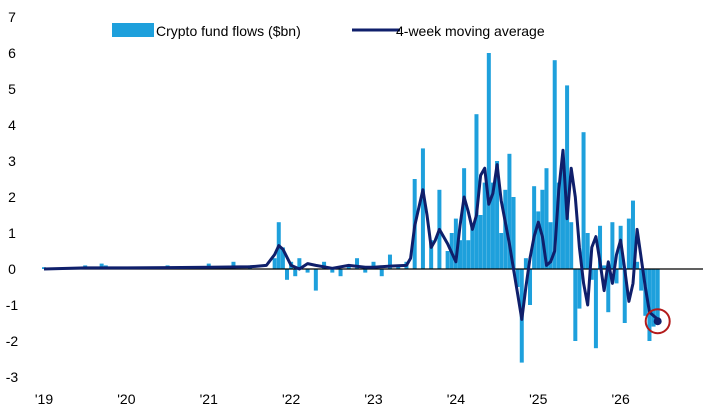 This screenshot has height=420, width=707. I want to click on latest-value-point, so click(657, 321).